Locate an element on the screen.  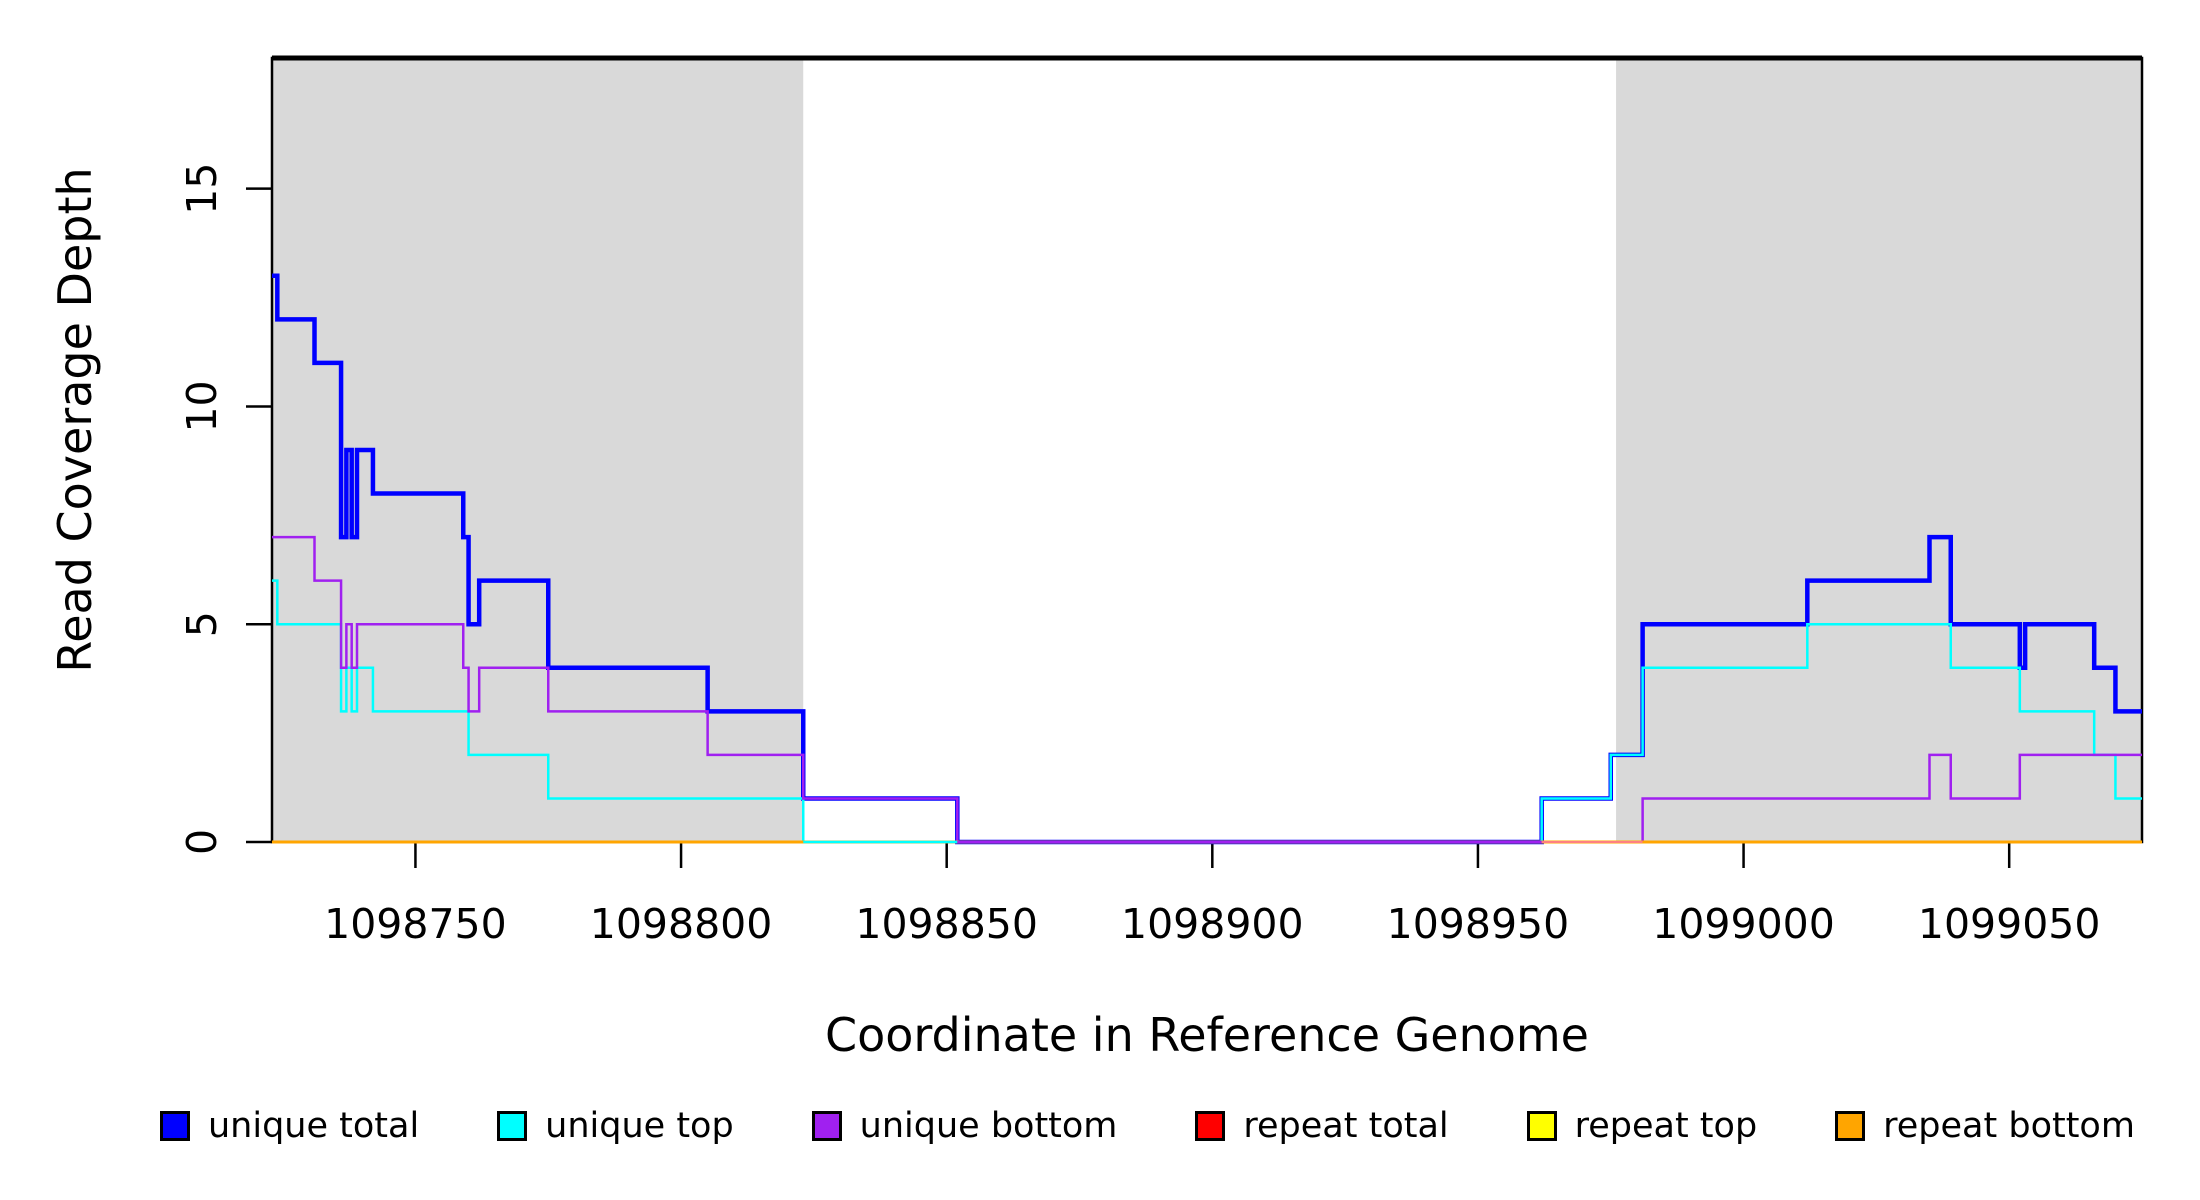
legend-item-unique-bottom: unique bottom is located at coordinates (964, 1126).